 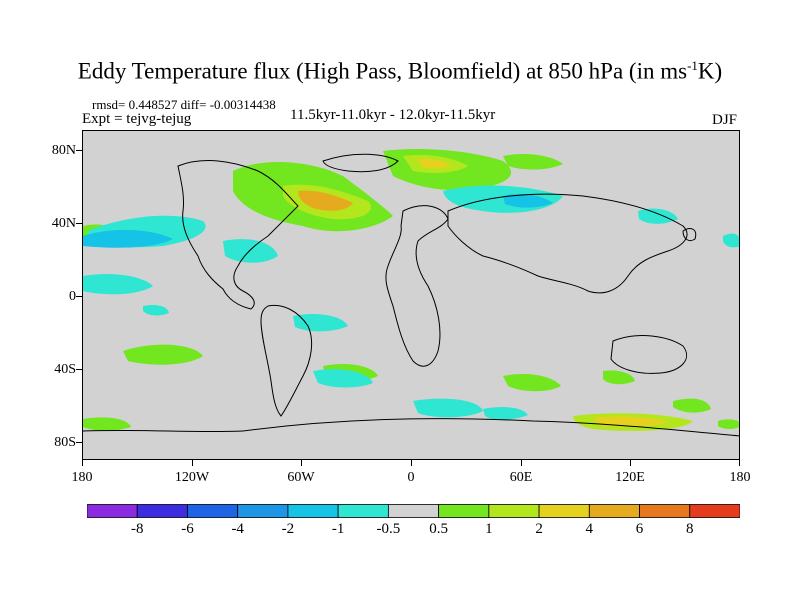 I want to click on colorbar, so click(x=413, y=511).